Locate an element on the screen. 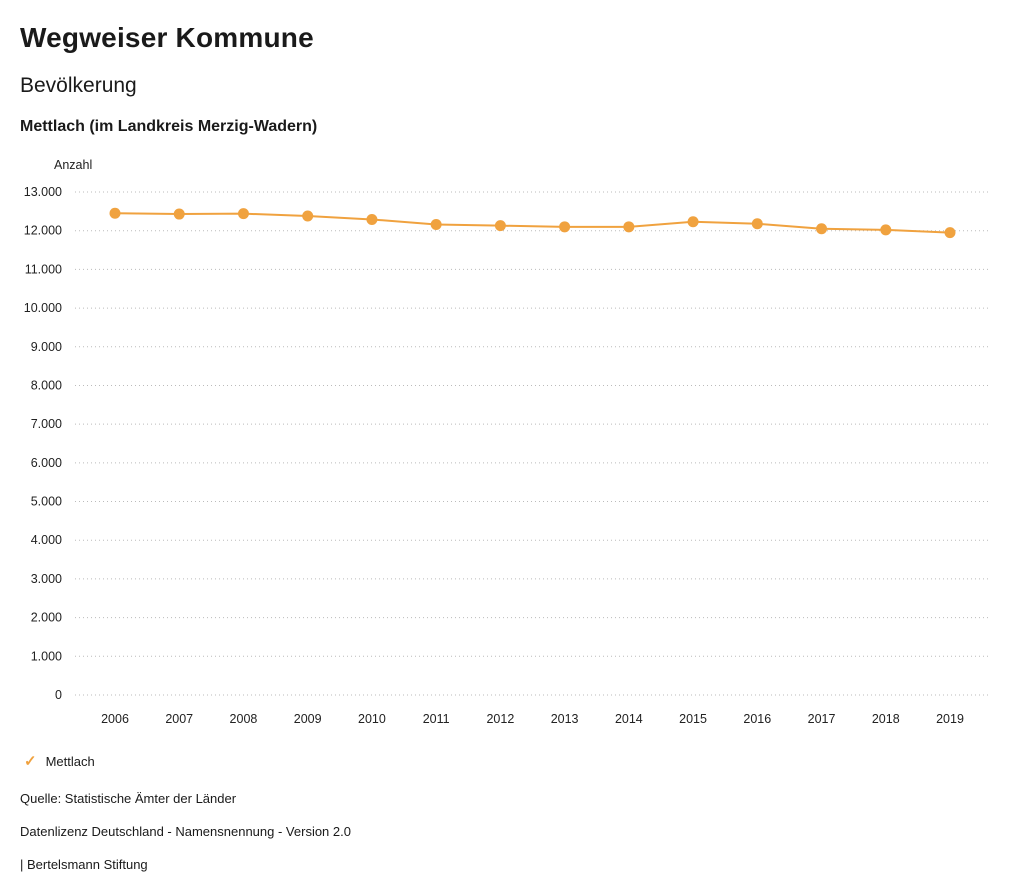 Image resolution: width=1024 pixels, height=888 pixels. x-tick-label: 2010 is located at coordinates (372, 719).